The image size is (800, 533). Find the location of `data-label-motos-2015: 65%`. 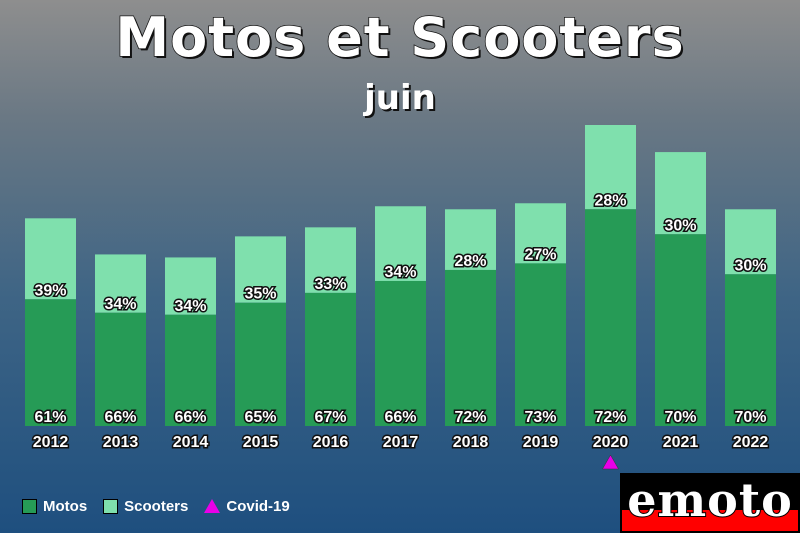

data-label-motos-2015: 65% is located at coordinates (260, 417).